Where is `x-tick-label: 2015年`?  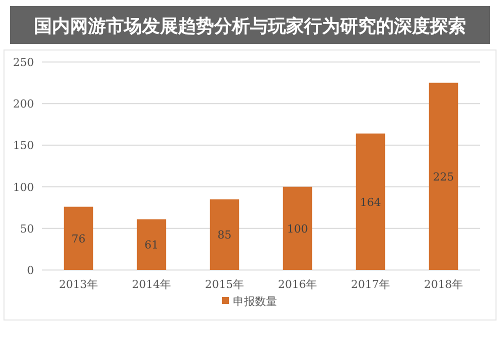 x-tick-label: 2015年 is located at coordinates (224, 284).